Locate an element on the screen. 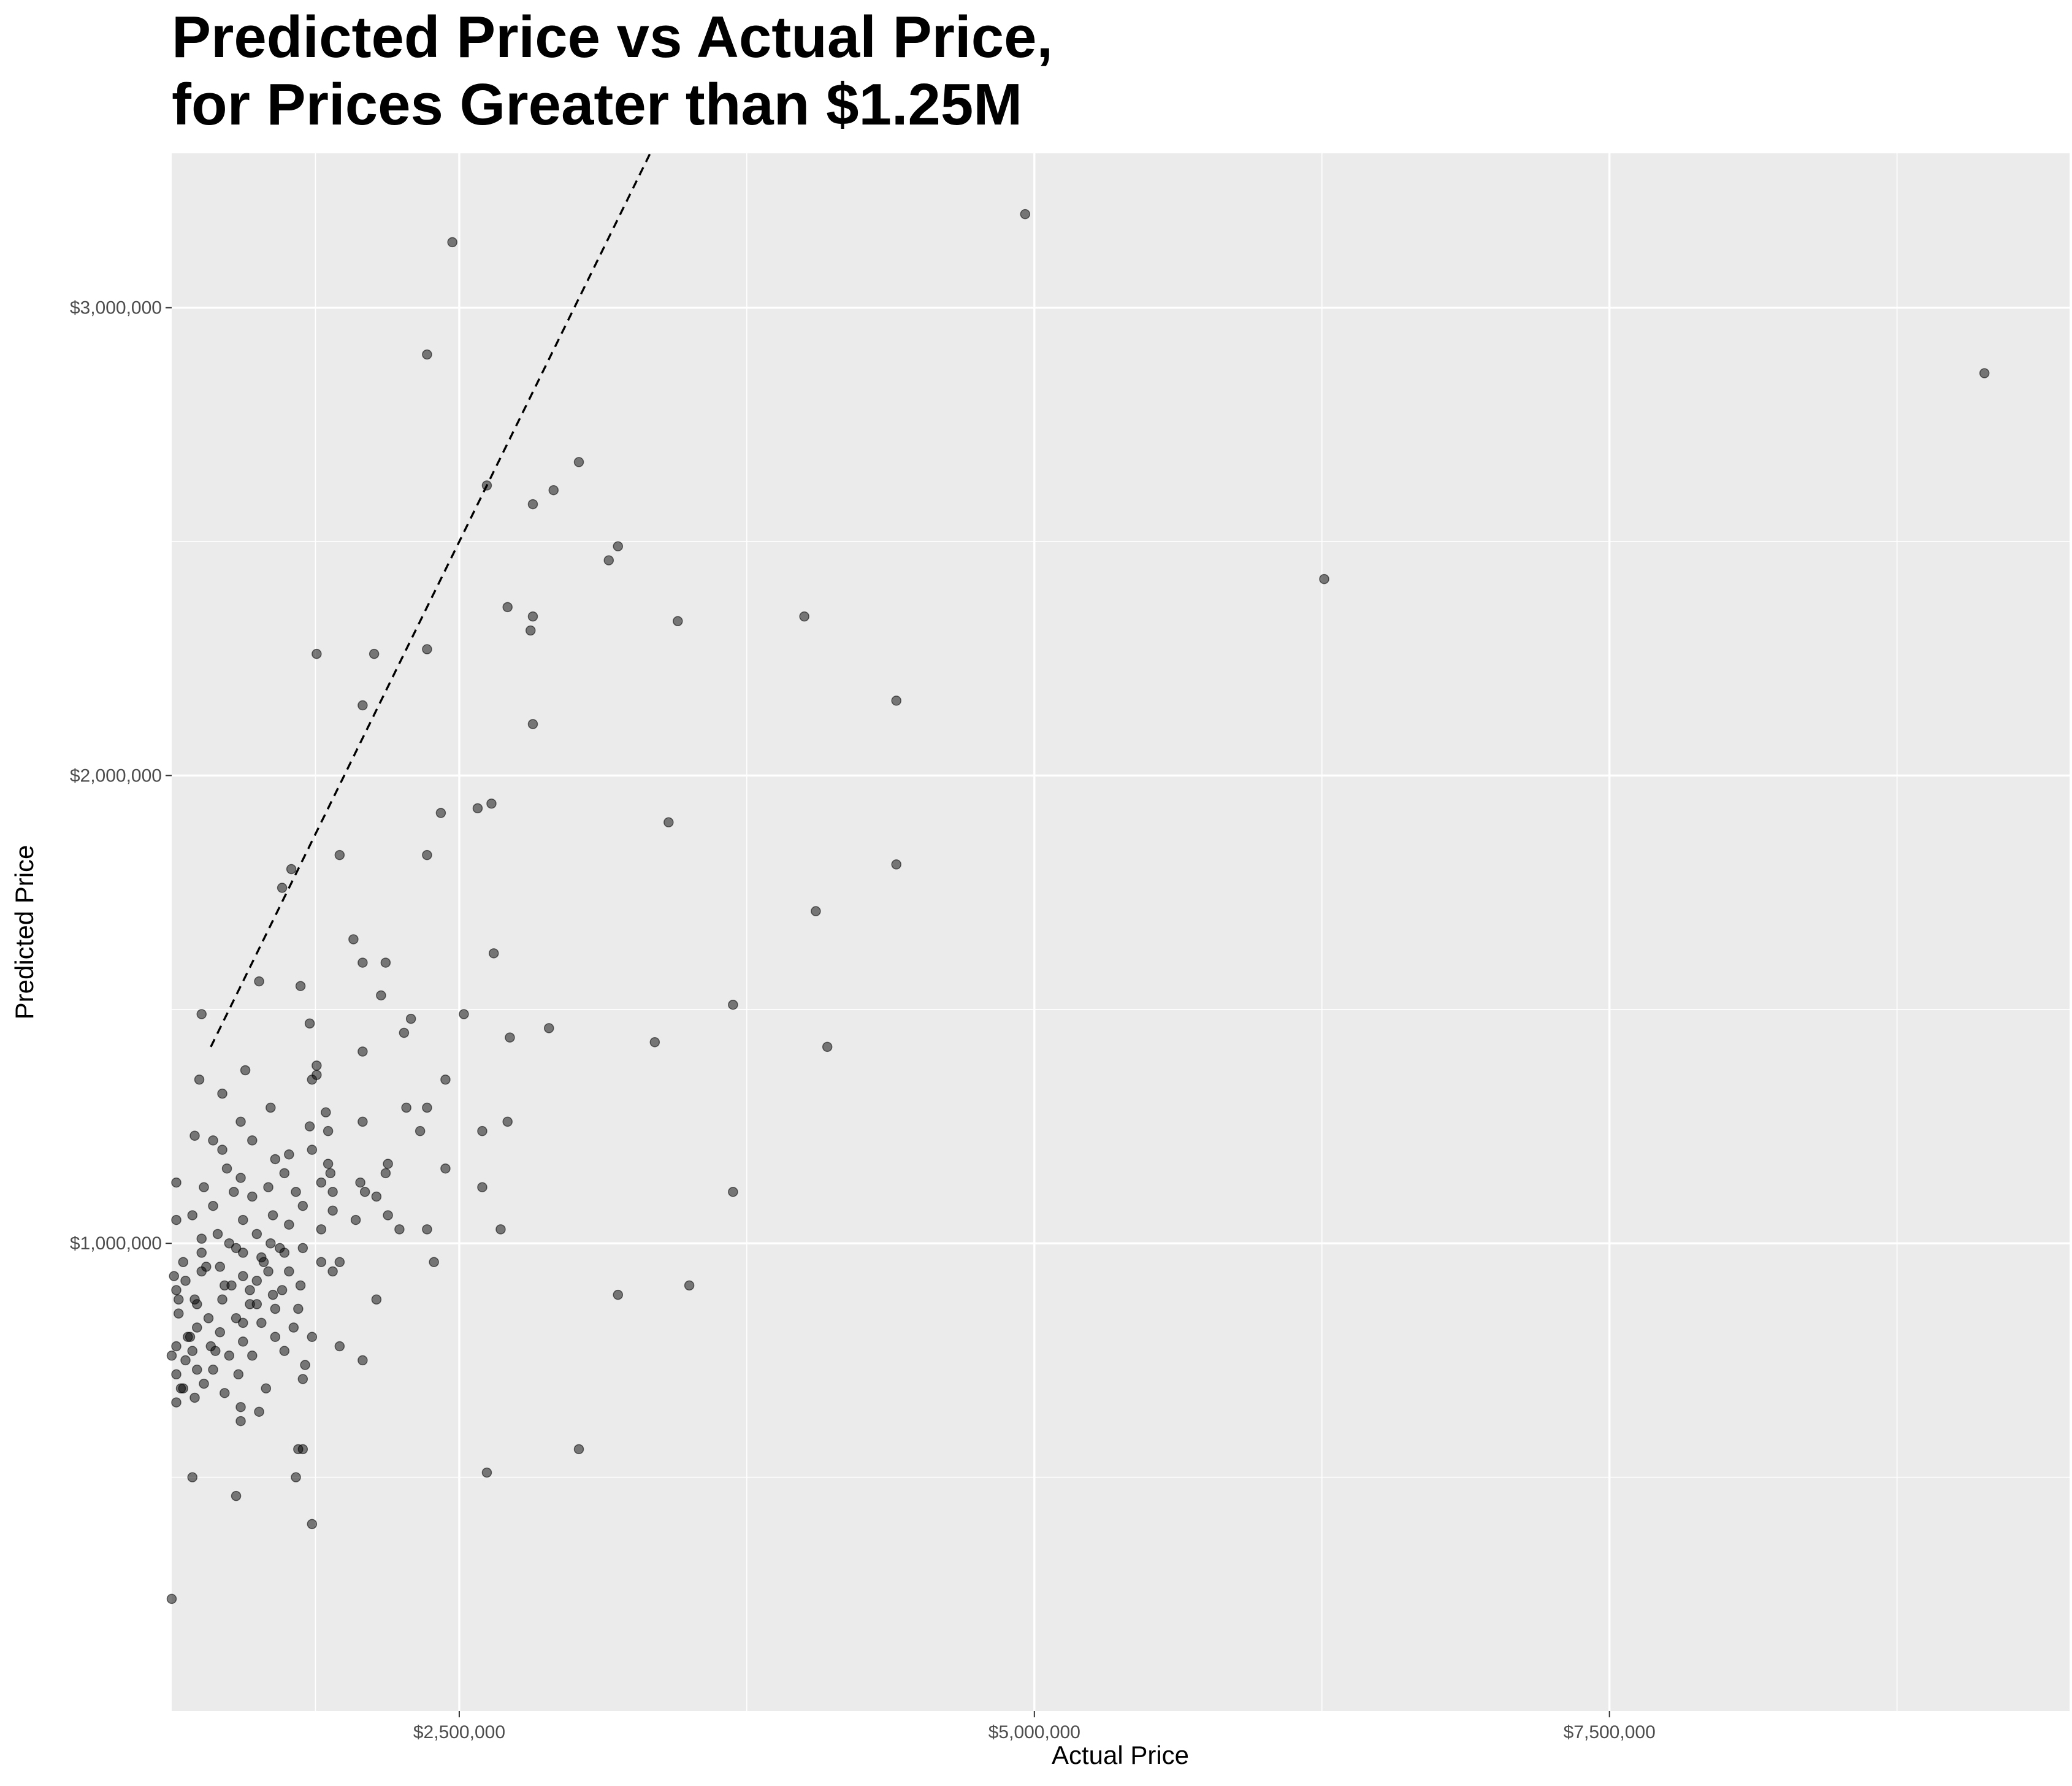  x-axis-title: Actual Price is located at coordinates (1120, 1755).